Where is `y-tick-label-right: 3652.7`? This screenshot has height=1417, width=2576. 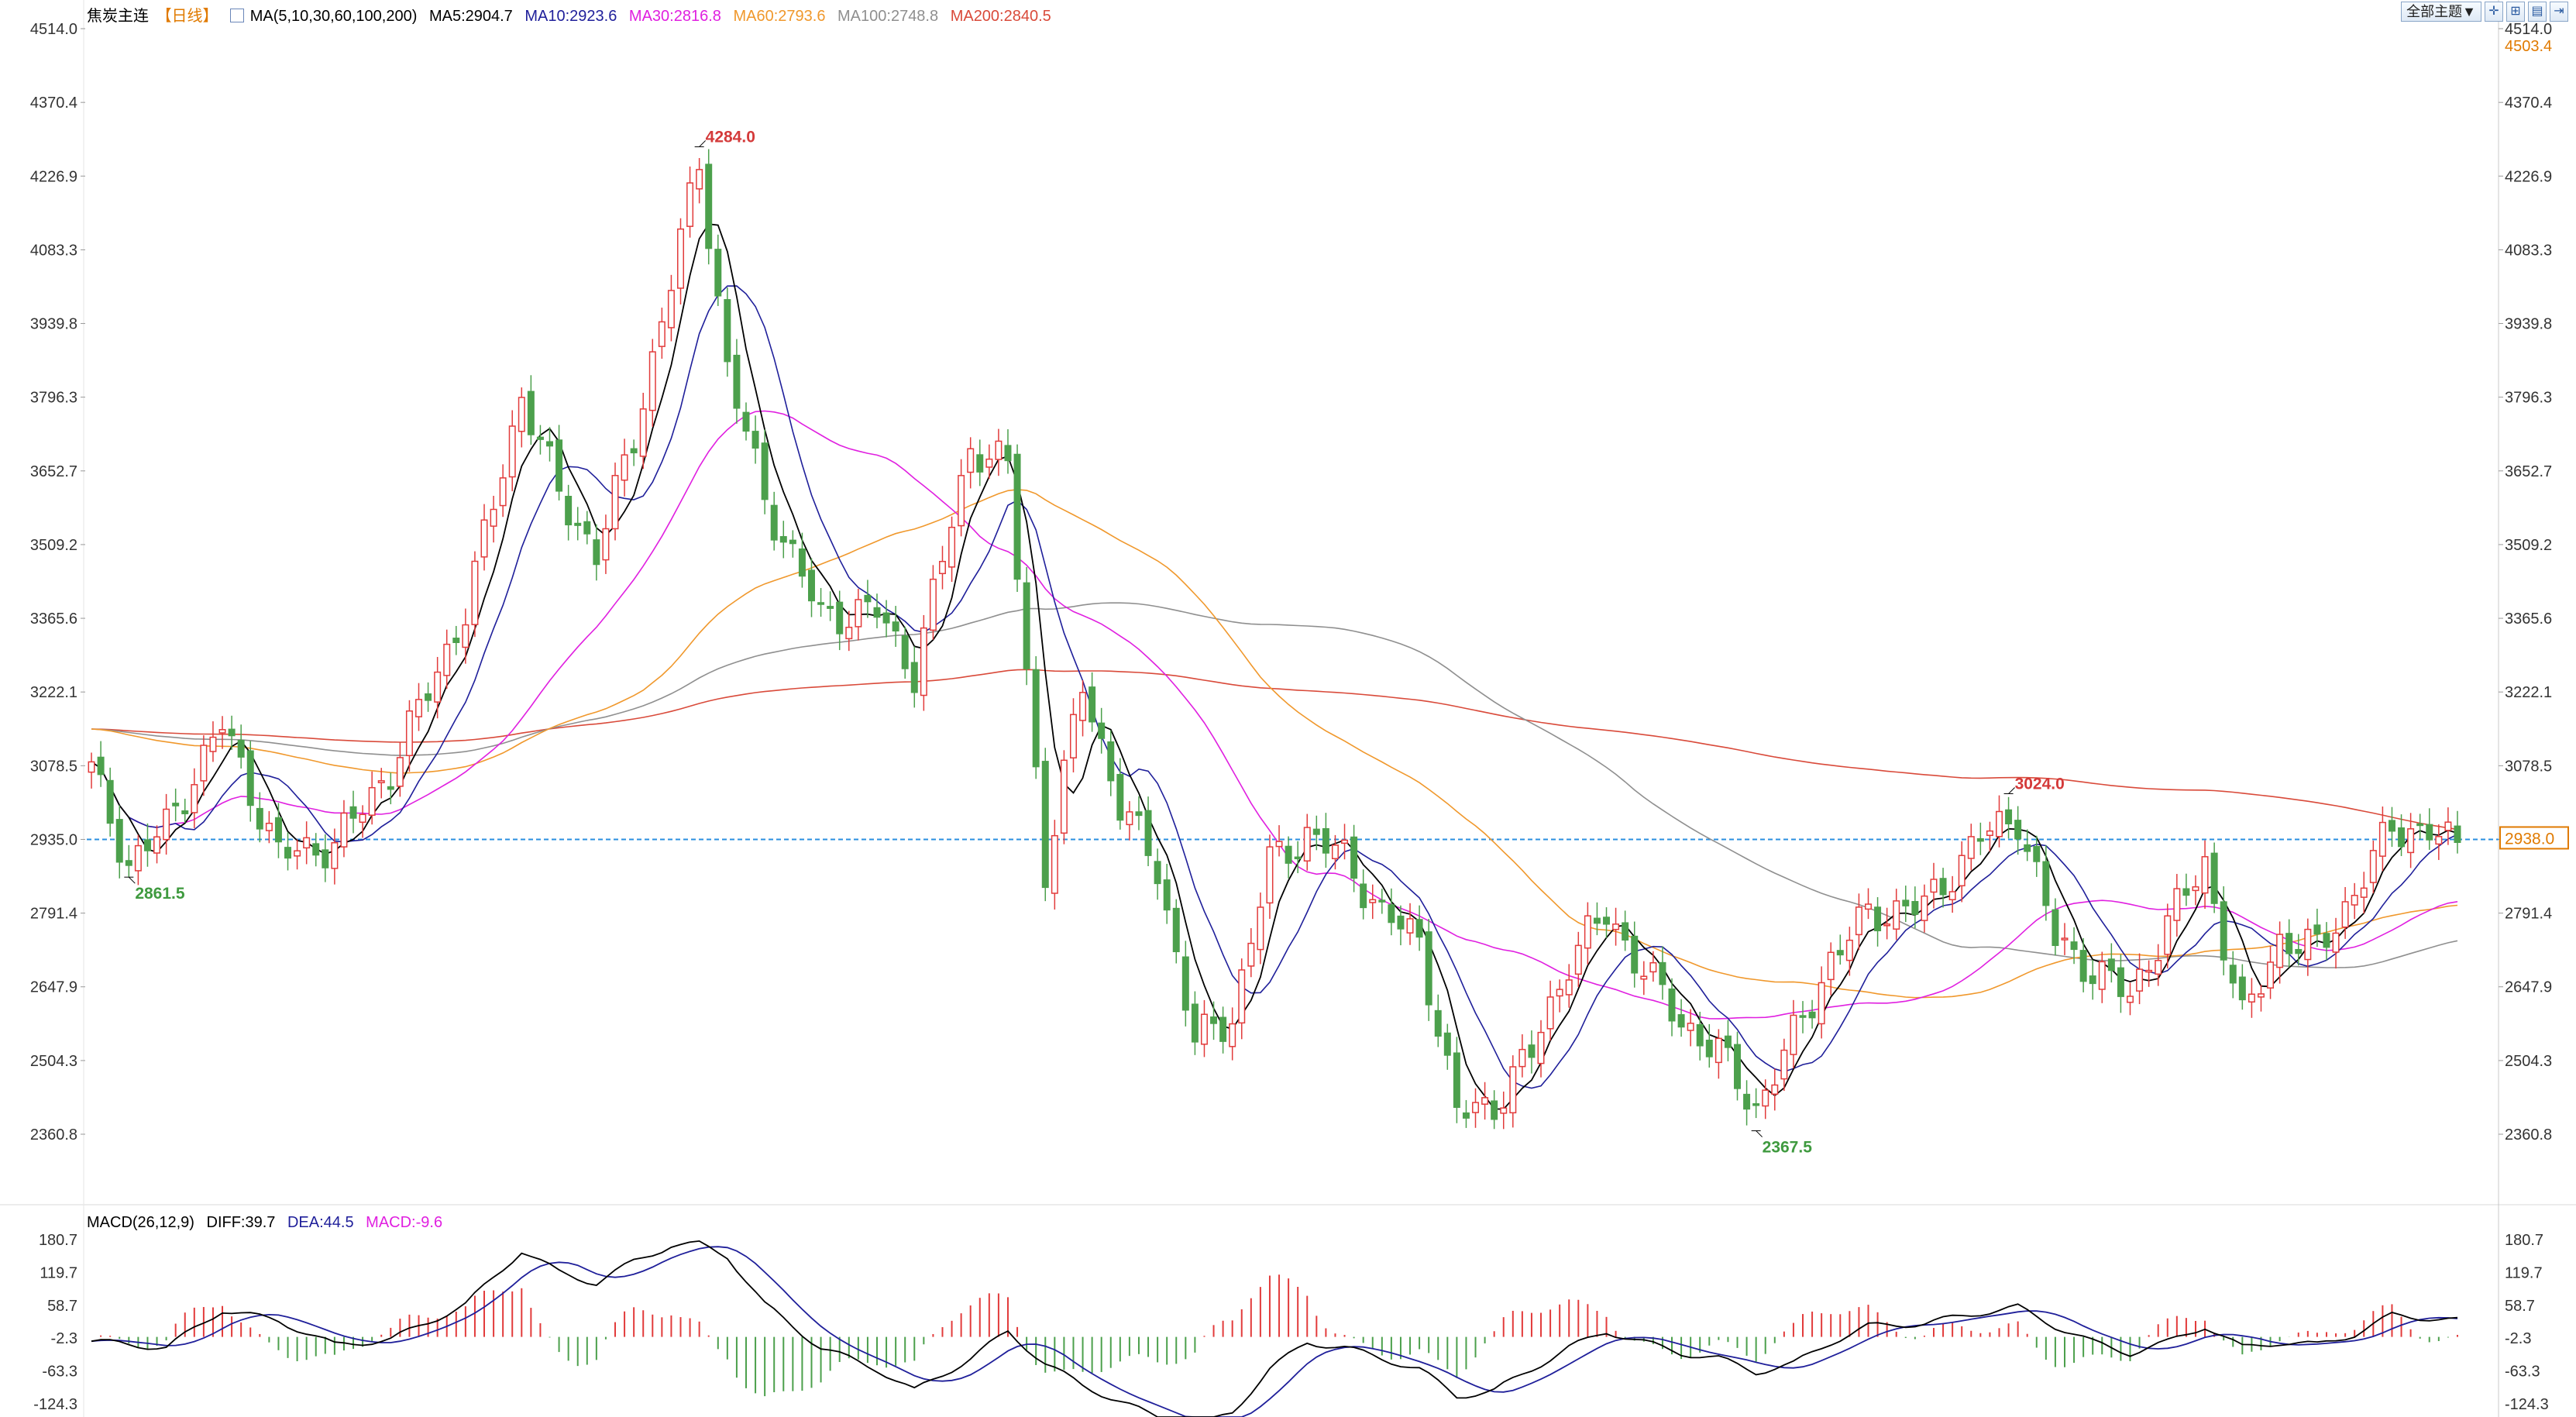 y-tick-label-right: 3652.7 is located at coordinates (2528, 471).